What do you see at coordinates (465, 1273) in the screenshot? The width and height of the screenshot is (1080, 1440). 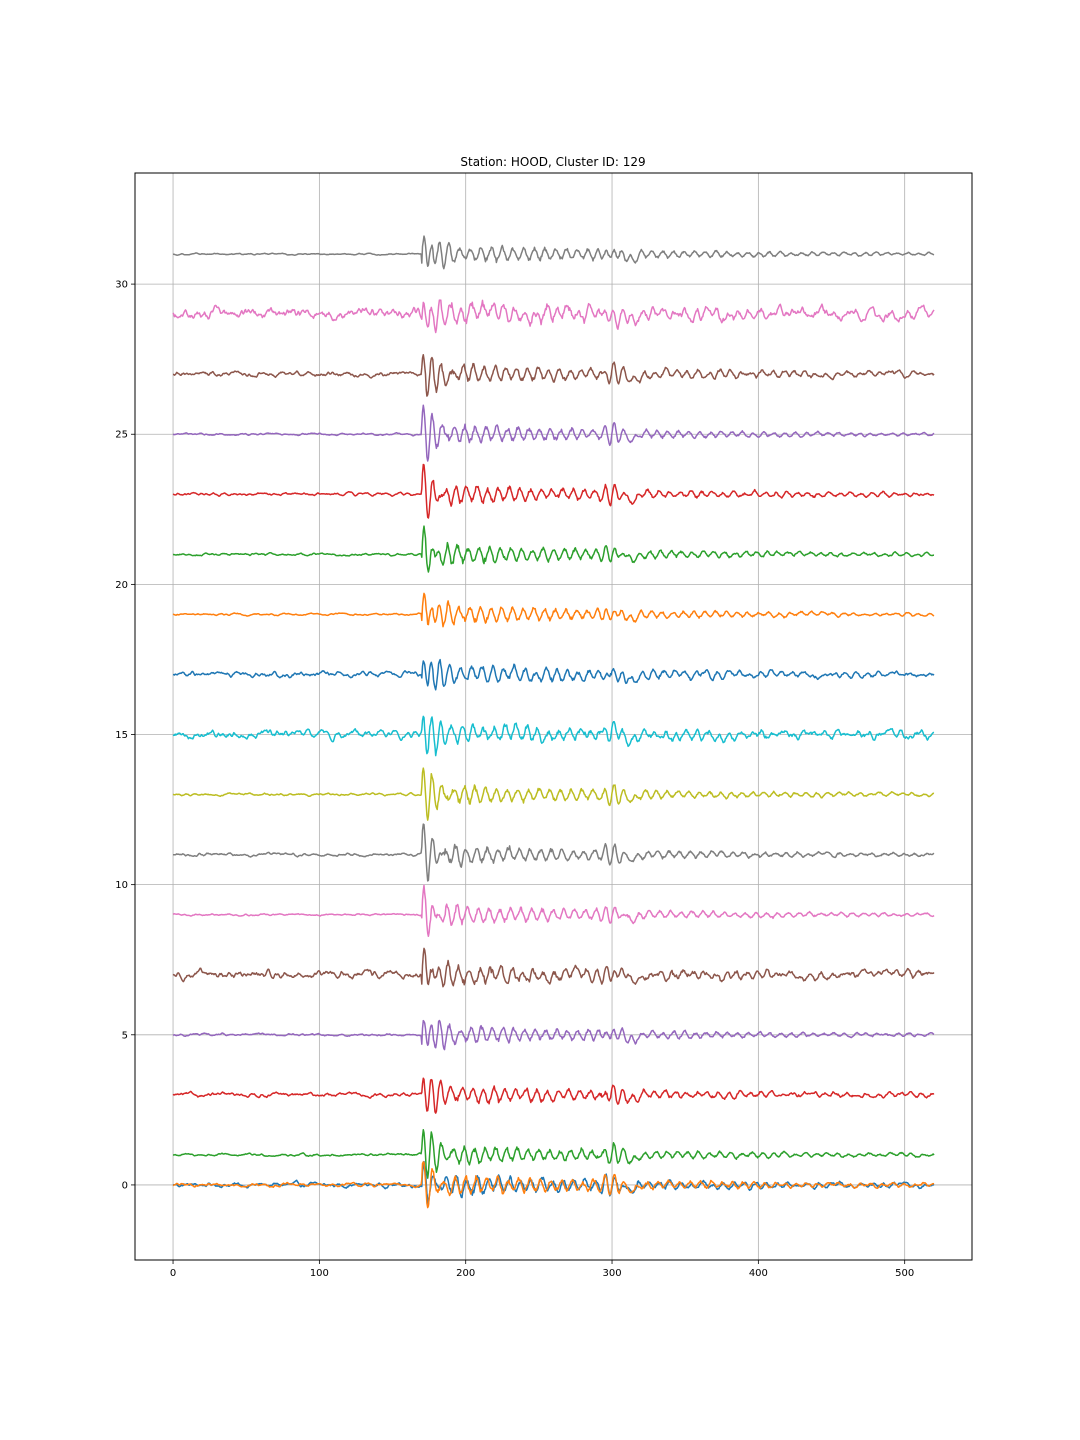 I see `x-tick-label-200: 200` at bounding box center [465, 1273].